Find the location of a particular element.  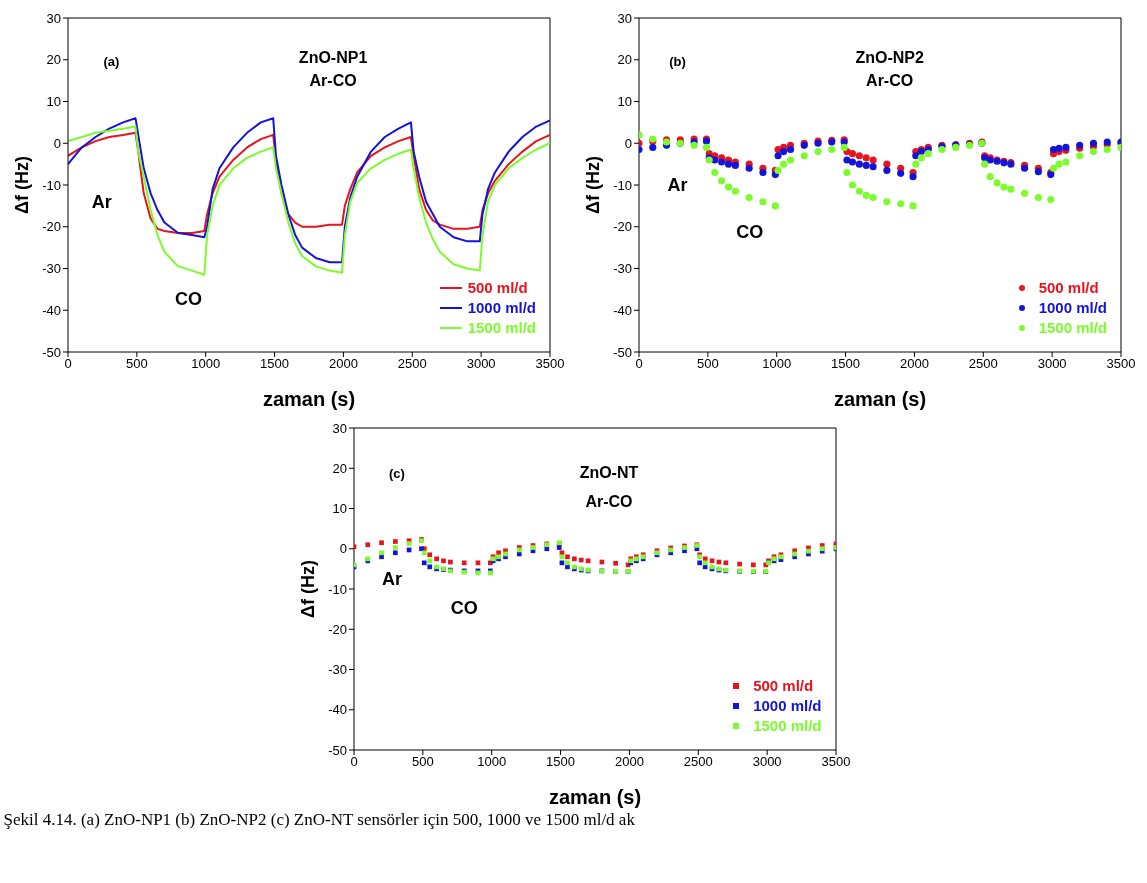

annotation: (b) is located at coordinates (677, 61).